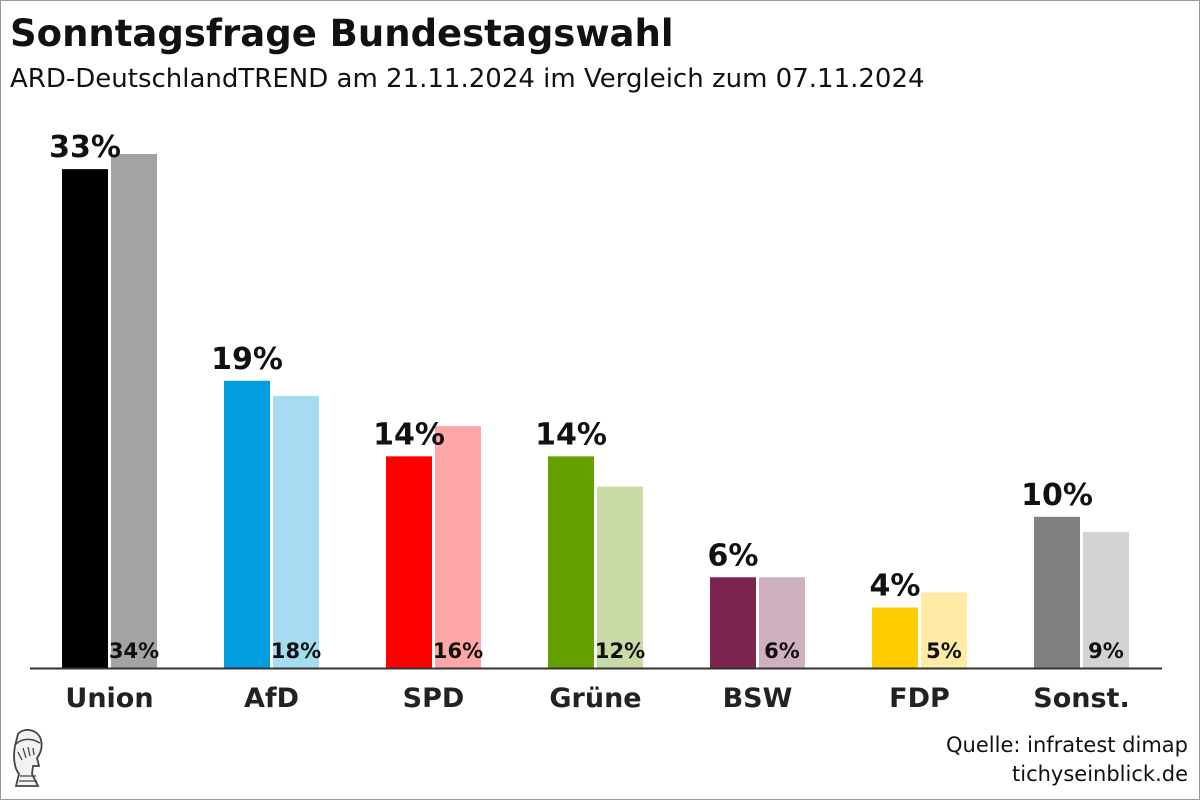 Image resolution: width=1200 pixels, height=800 pixels. Describe the element at coordinates (271, 698) in the screenshot. I see `category-label: AfD` at that location.